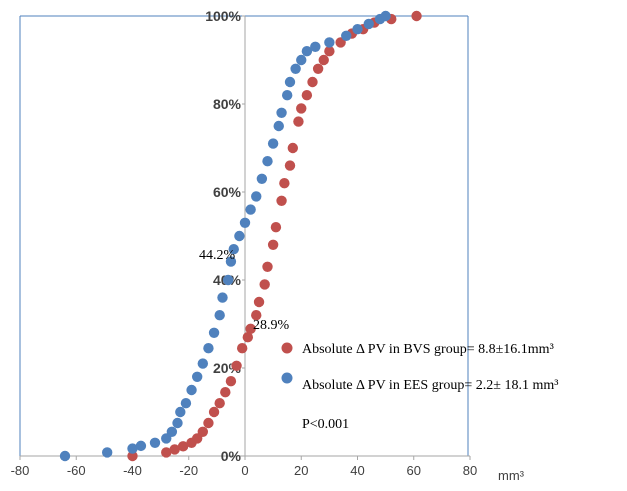 The height and width of the screenshot is (491, 627). Describe the element at coordinates (428, 349) in the screenshot. I see `legend-label: Absolute Δ PV in BVS group= 8.8±16.1mm³` at that location.